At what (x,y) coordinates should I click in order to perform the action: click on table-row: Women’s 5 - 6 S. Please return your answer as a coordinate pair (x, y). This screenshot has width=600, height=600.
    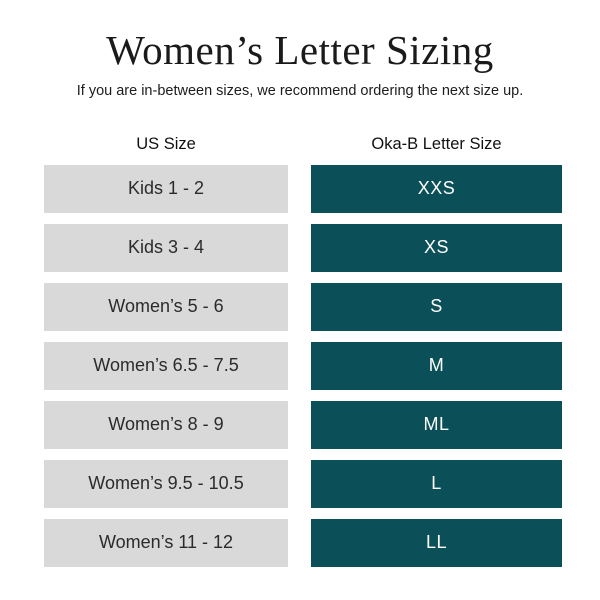
    Looking at the image, I should click on (322, 306).